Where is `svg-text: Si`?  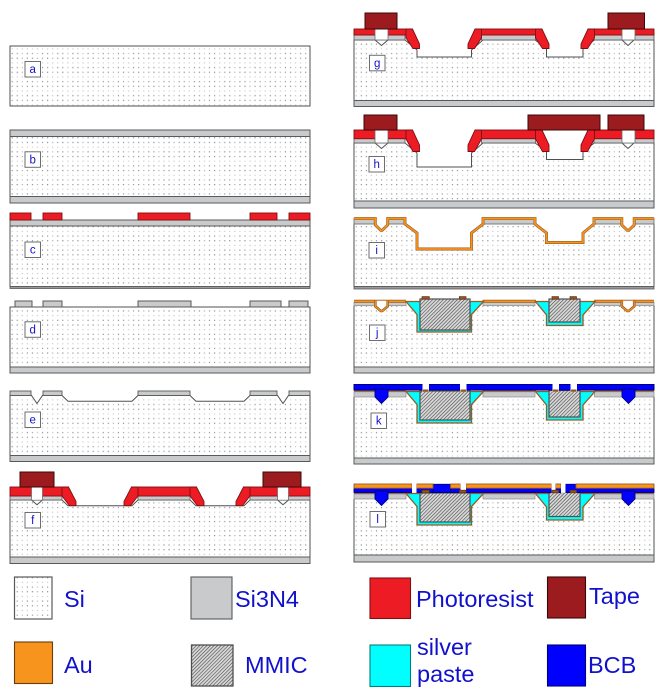 svg-text: Si is located at coordinates (74, 599).